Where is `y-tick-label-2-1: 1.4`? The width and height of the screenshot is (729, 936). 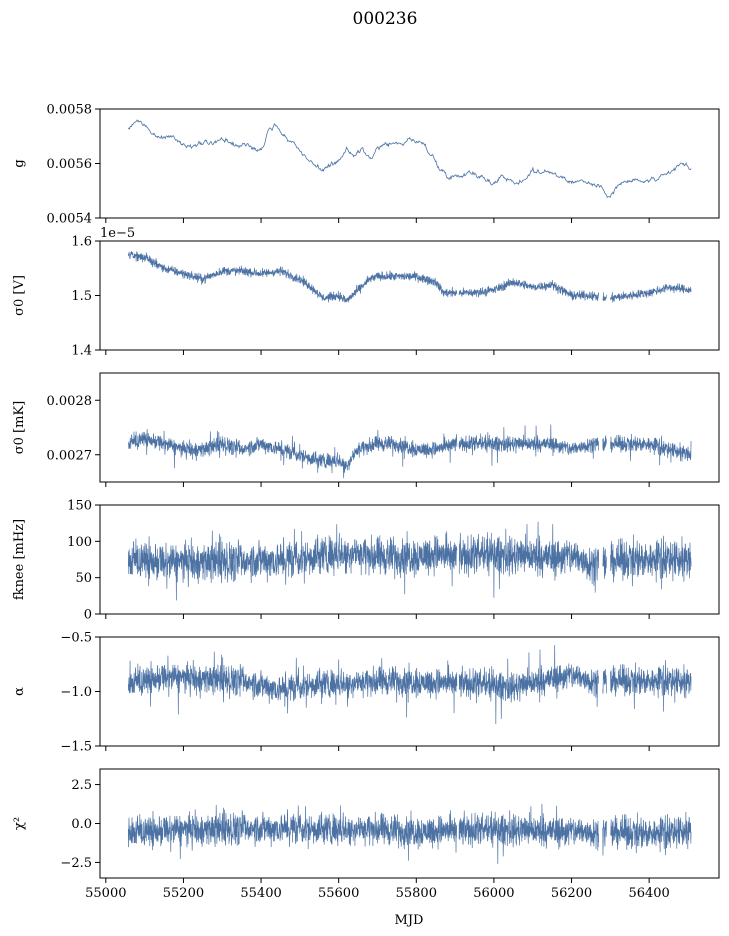
y-tick-label-2-1: 1.4 is located at coordinates (81, 351).